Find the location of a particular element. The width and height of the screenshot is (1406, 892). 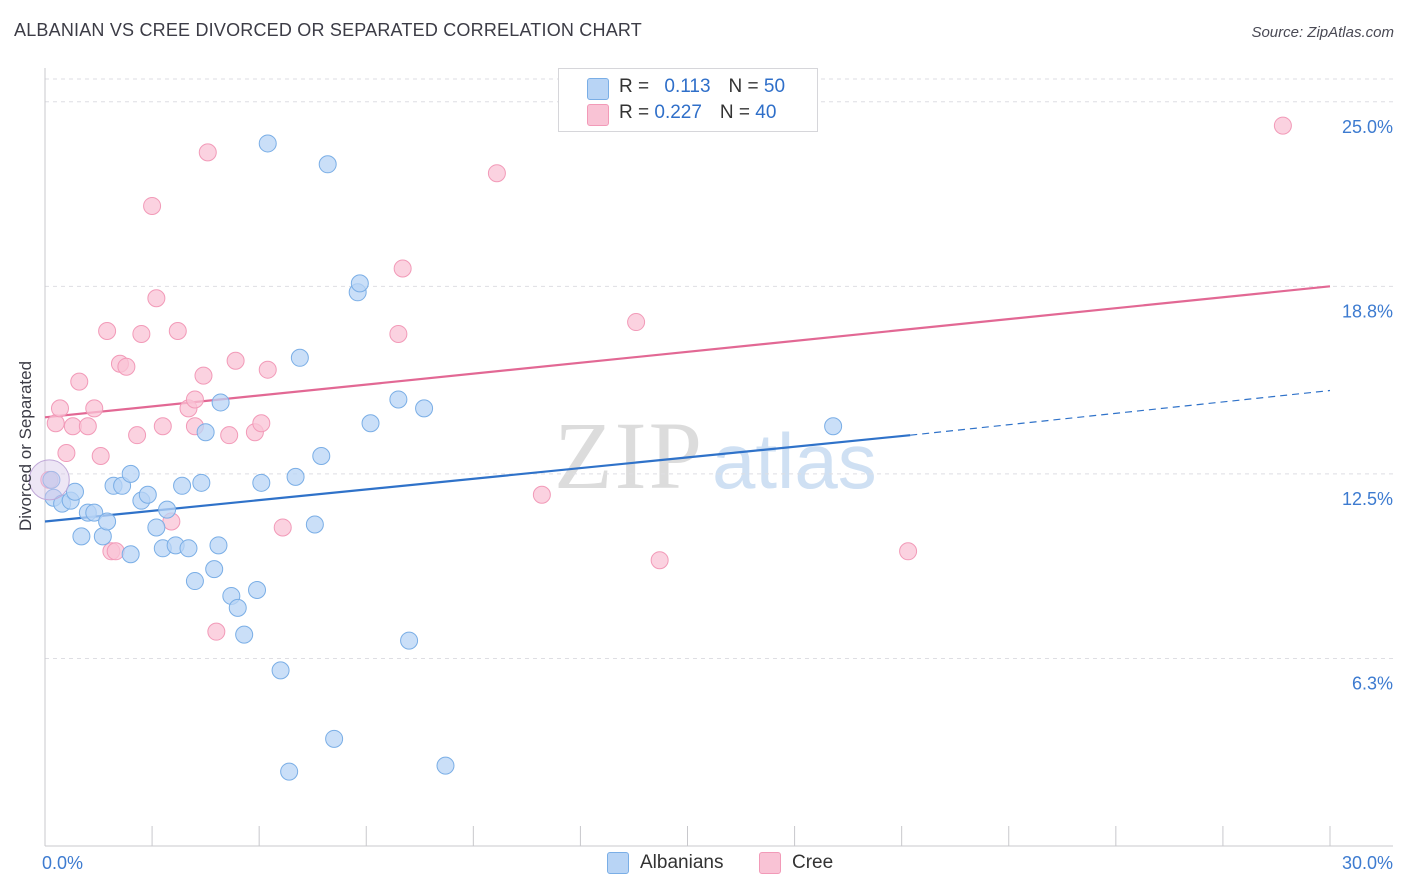

legend: R = 0.113 N = 50 R = 0.227 N = 40 is located at coordinates (688, 100).